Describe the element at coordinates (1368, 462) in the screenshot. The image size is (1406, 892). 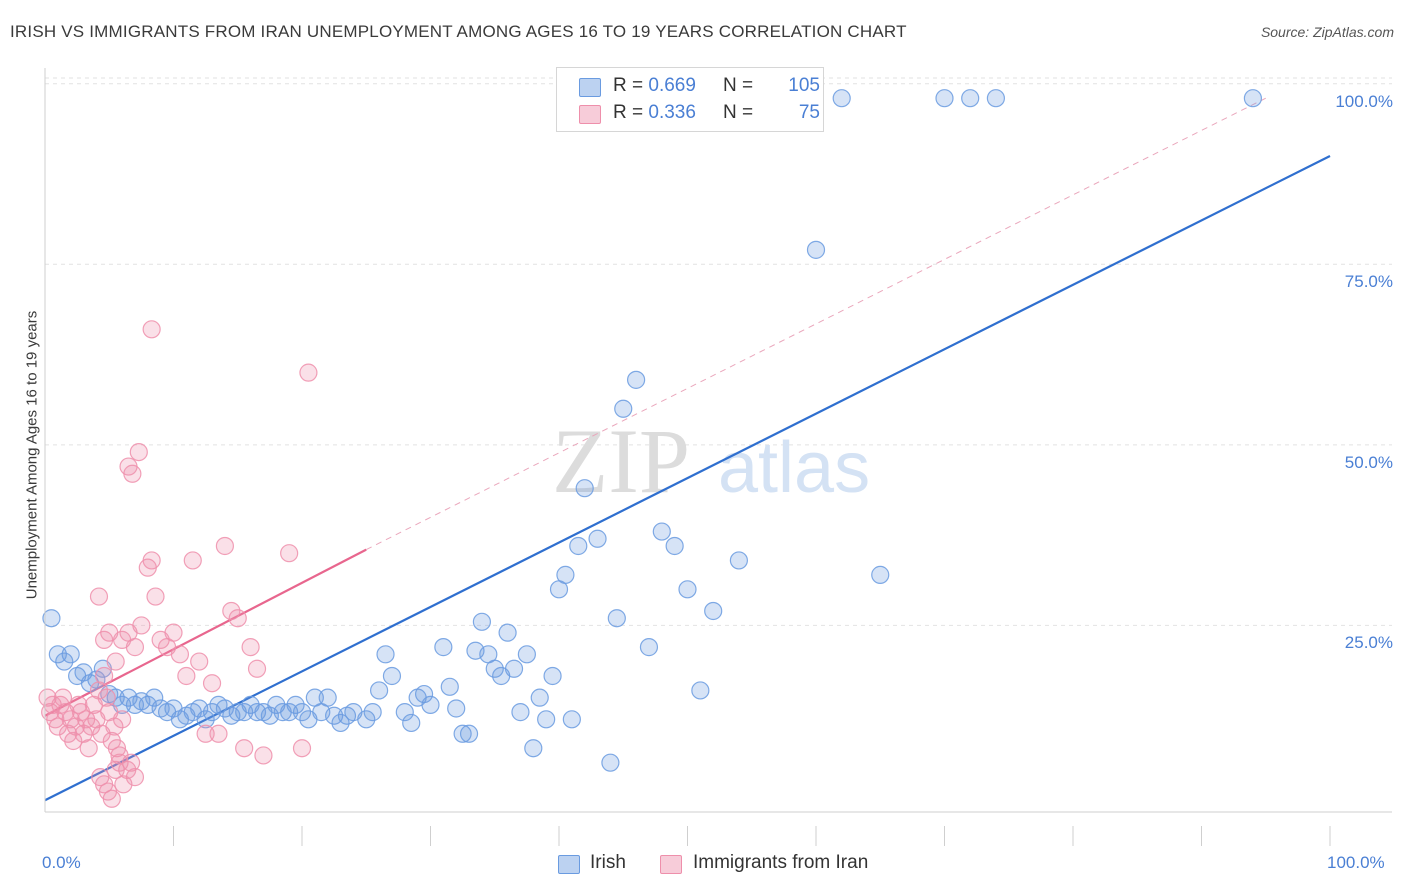
I see `y-tick-label: 50.0%` at that location.